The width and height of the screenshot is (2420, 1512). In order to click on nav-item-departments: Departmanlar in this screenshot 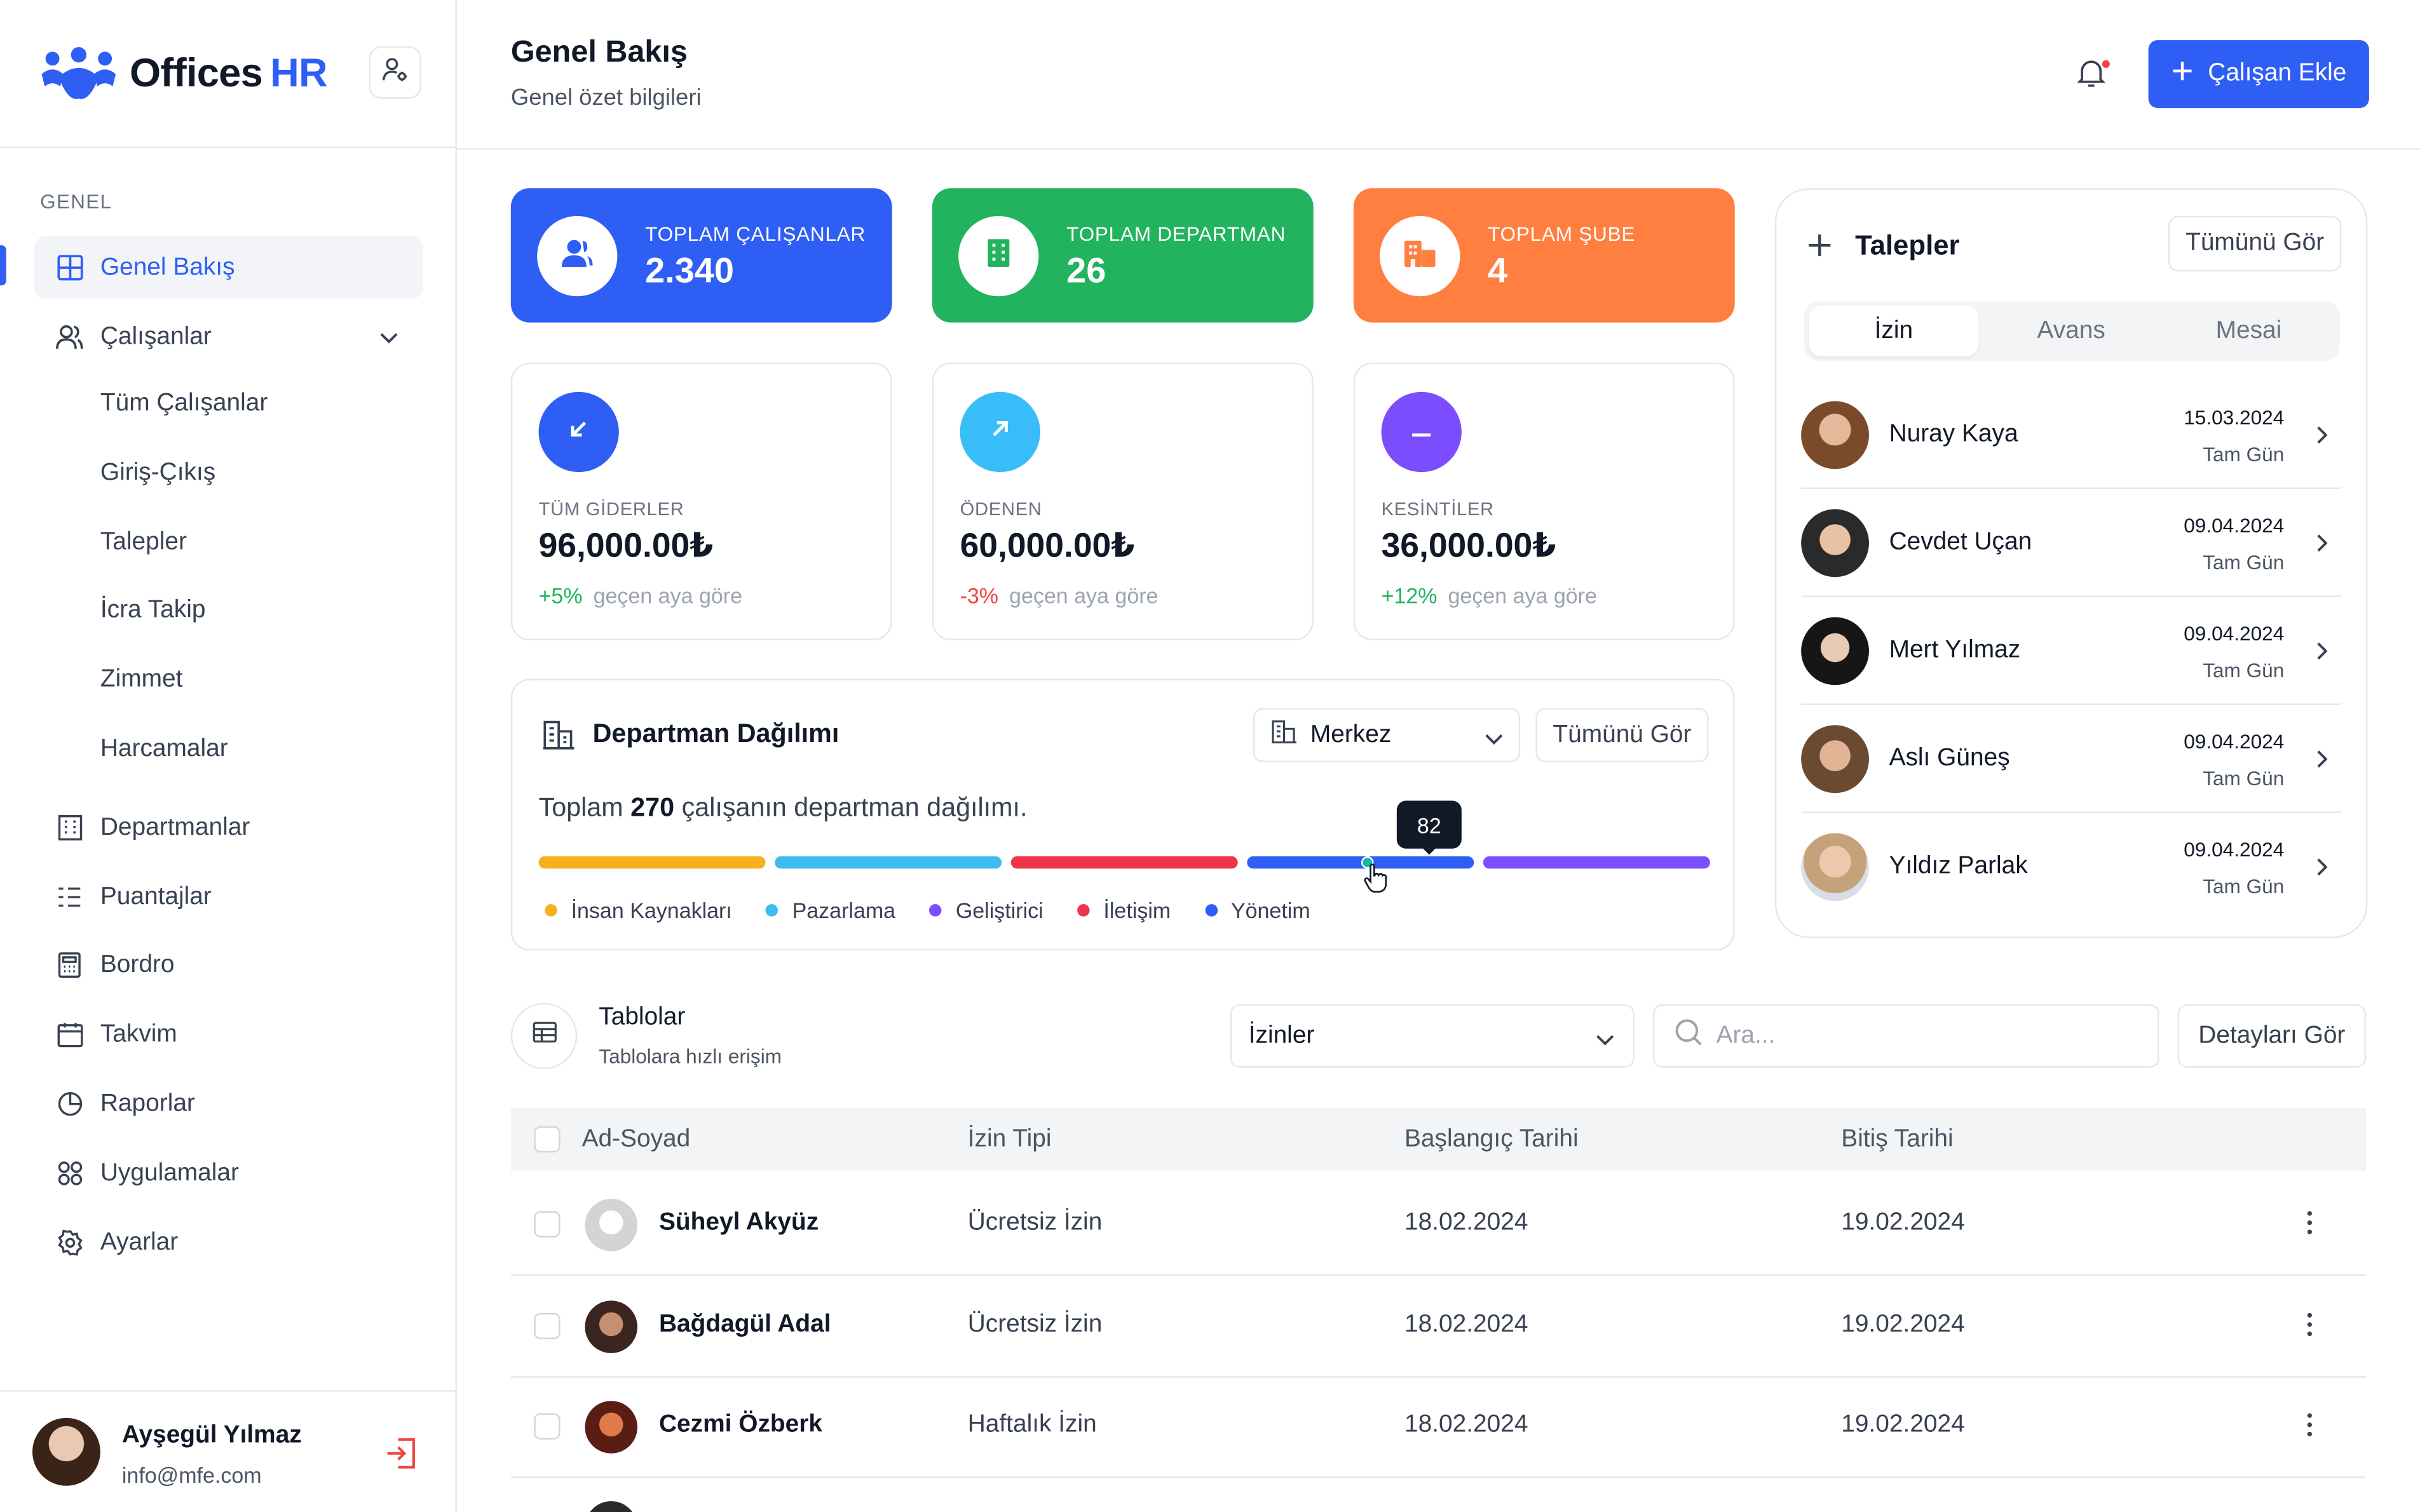, I will do `click(228, 828)`.